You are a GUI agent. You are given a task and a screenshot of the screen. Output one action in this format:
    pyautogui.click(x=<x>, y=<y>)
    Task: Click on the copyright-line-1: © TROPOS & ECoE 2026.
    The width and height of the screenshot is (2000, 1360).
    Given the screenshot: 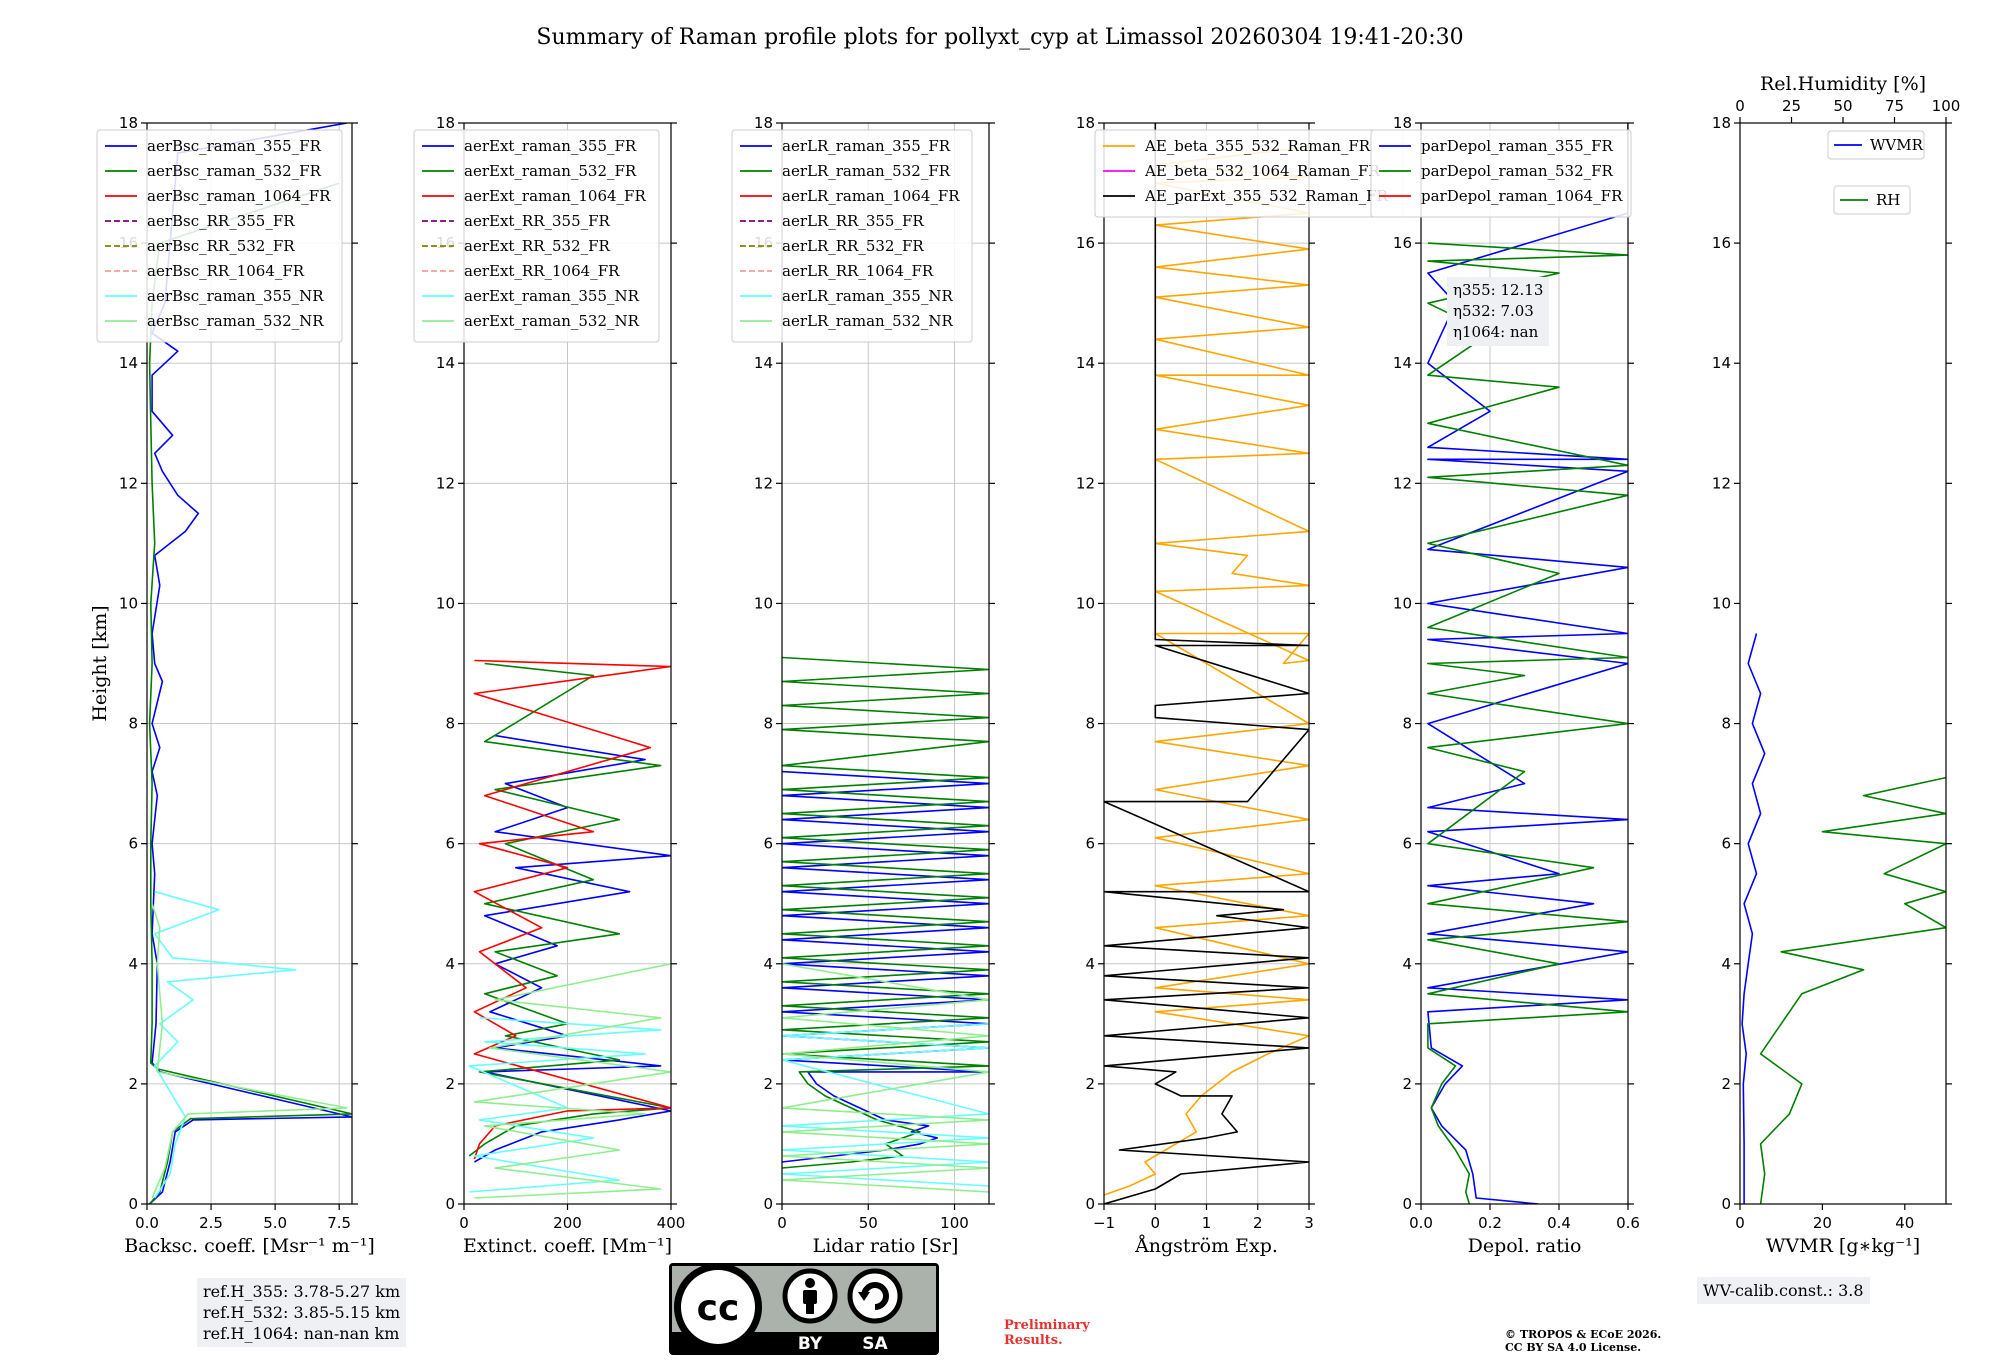 What is the action you would take?
    pyautogui.click(x=1583, y=1334)
    